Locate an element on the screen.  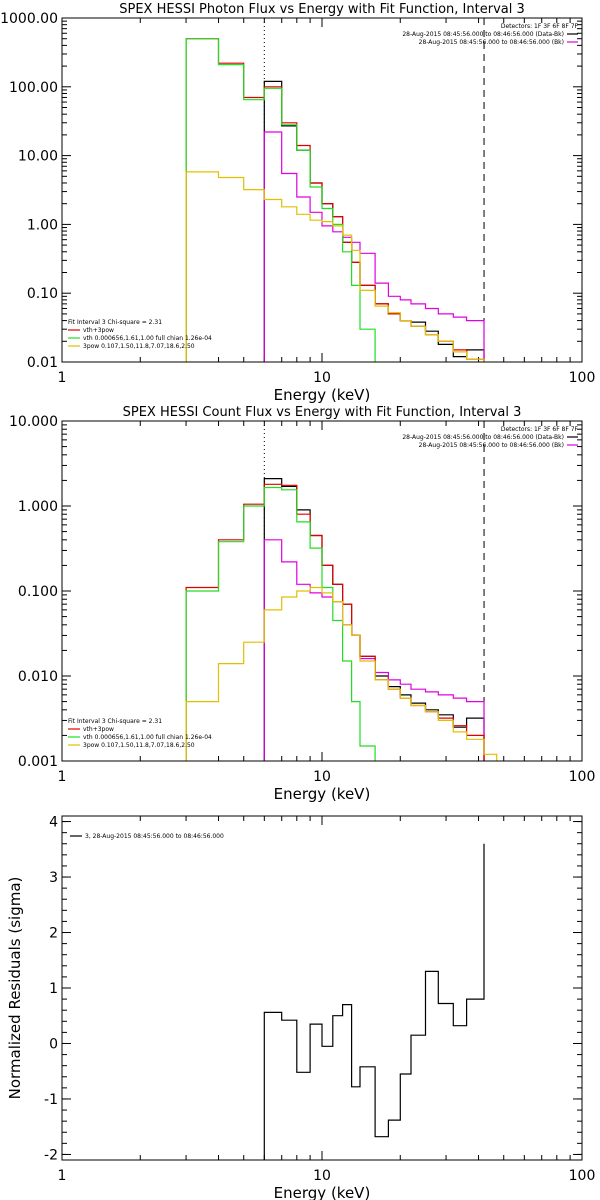
y-axis-label: Normalized Residuals (sigma) is located at coordinates (15, 988).